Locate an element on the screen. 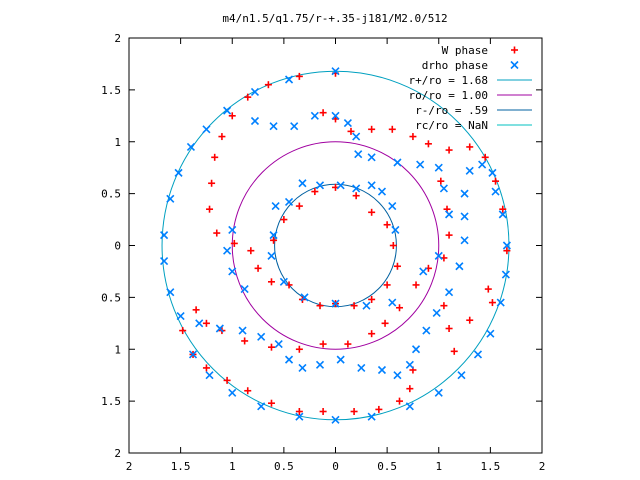 The width and height of the screenshot is (640, 480). x-tick-label: 2 is located at coordinates (542, 466).